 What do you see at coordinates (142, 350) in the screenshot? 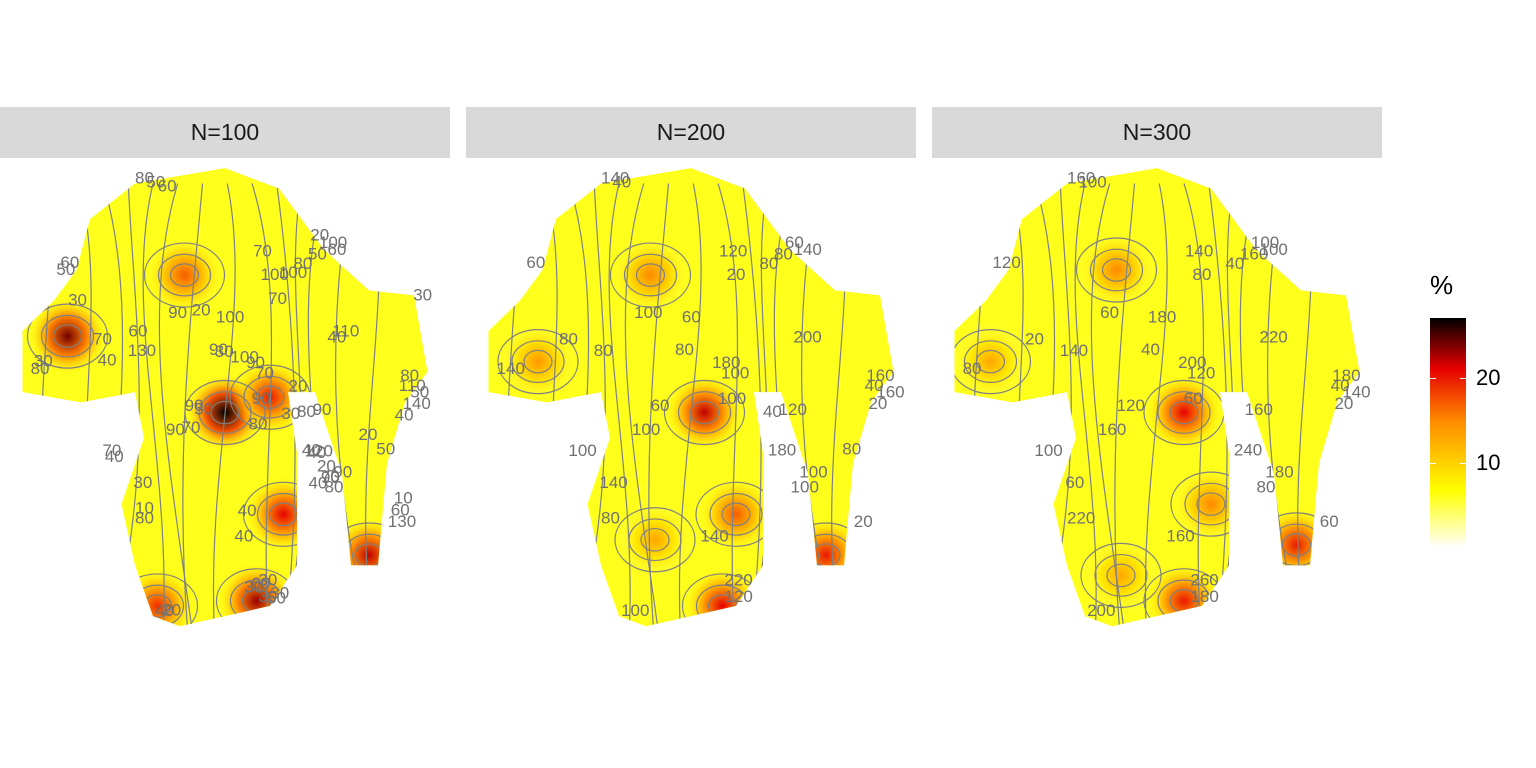
I see `contour-label: 130` at bounding box center [142, 350].